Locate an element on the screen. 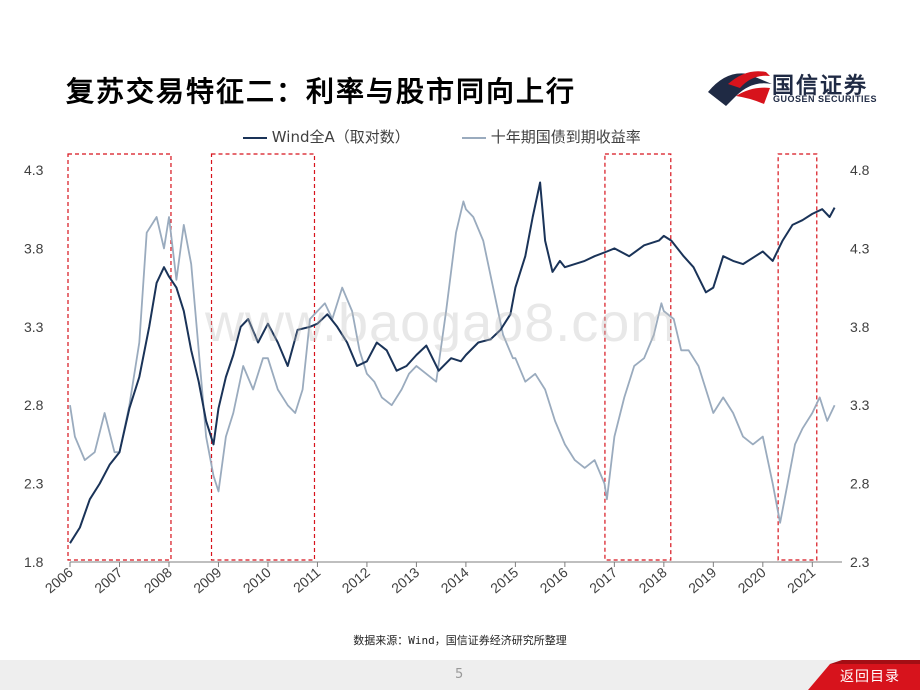 The image size is (920, 690). page-title: 复苏交易特征二：利率与股市同向上行 is located at coordinates (321, 91).